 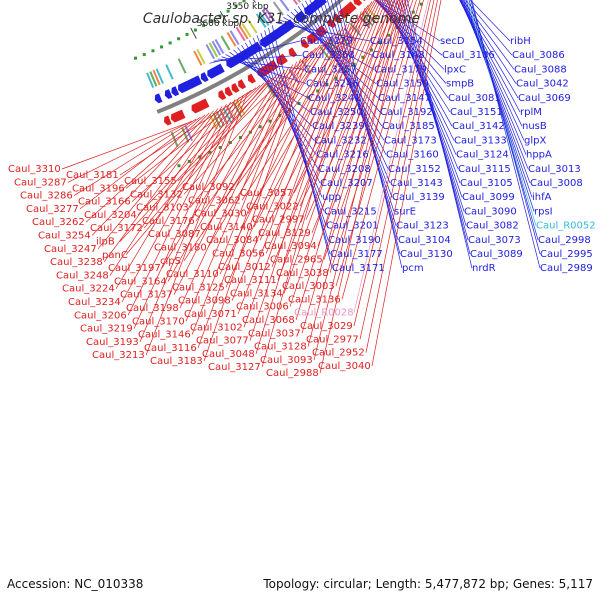 I want to click on gene-label: ribH, so click(x=520, y=41).